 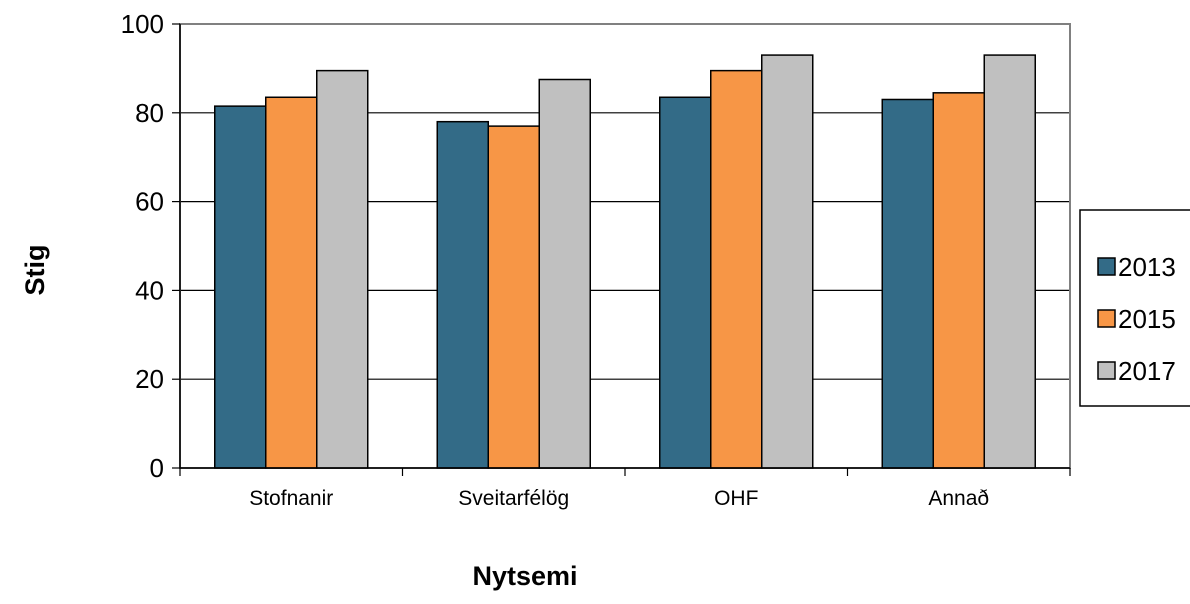 What do you see at coordinates (958, 498) in the screenshot?
I see `x-category-label: Annað` at bounding box center [958, 498].